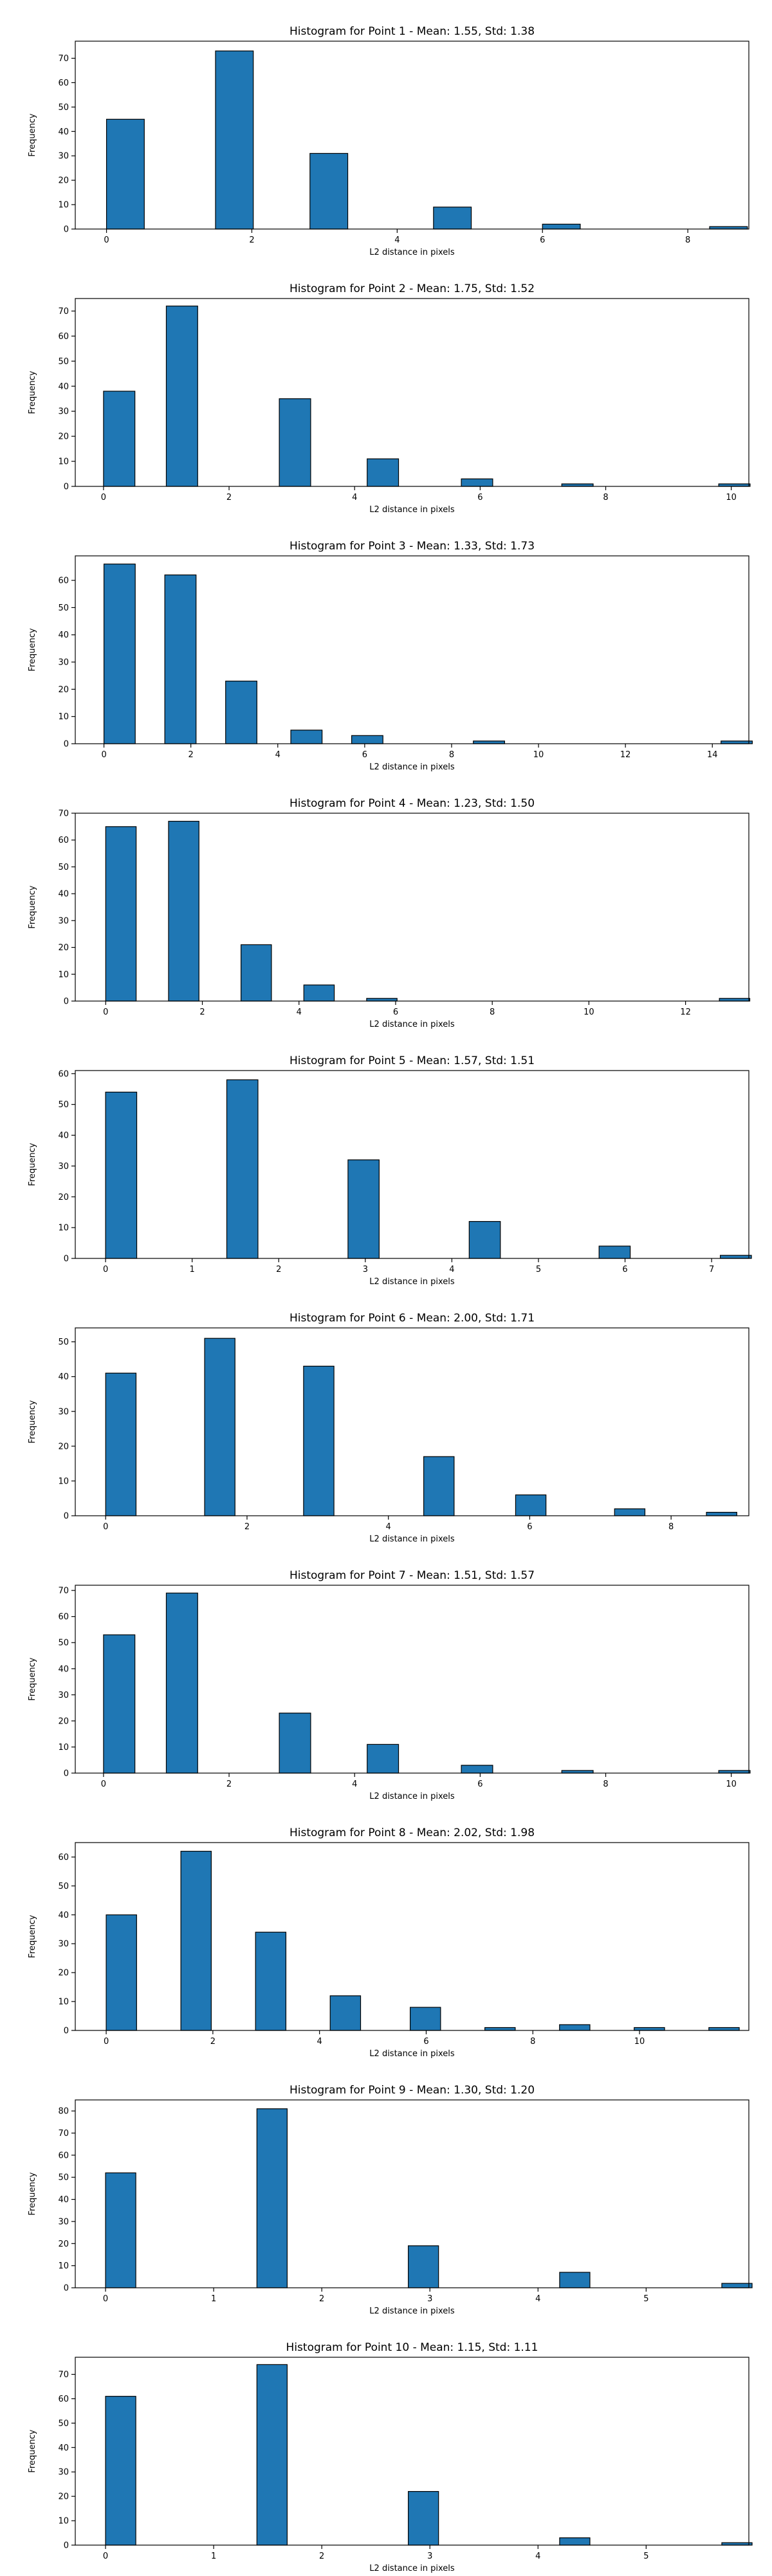 The height and width of the screenshot is (2576, 772). Describe the element at coordinates (645, 2299) in the screenshot. I see `x-tick-label: 5` at that location.